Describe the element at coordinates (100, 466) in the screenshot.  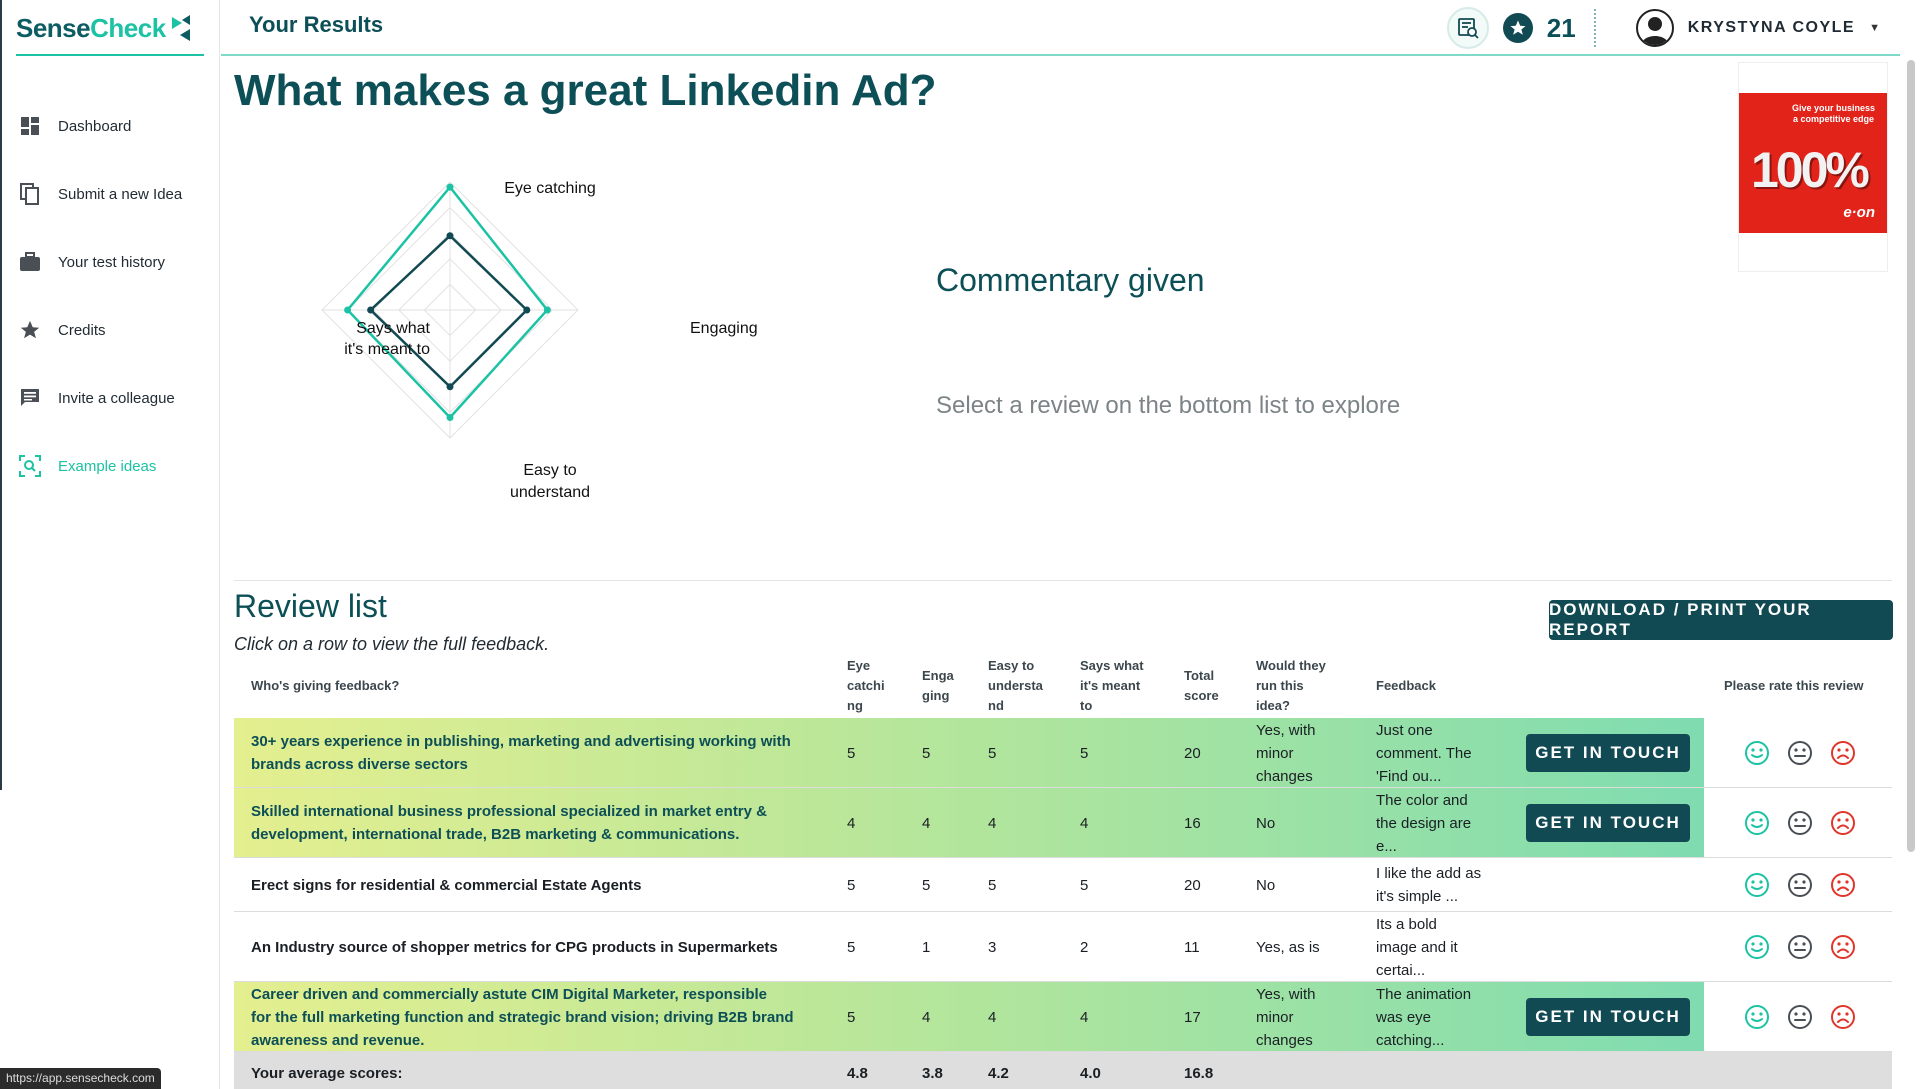
I see `sidebar-item-example-ideas: Example ideas` at that location.